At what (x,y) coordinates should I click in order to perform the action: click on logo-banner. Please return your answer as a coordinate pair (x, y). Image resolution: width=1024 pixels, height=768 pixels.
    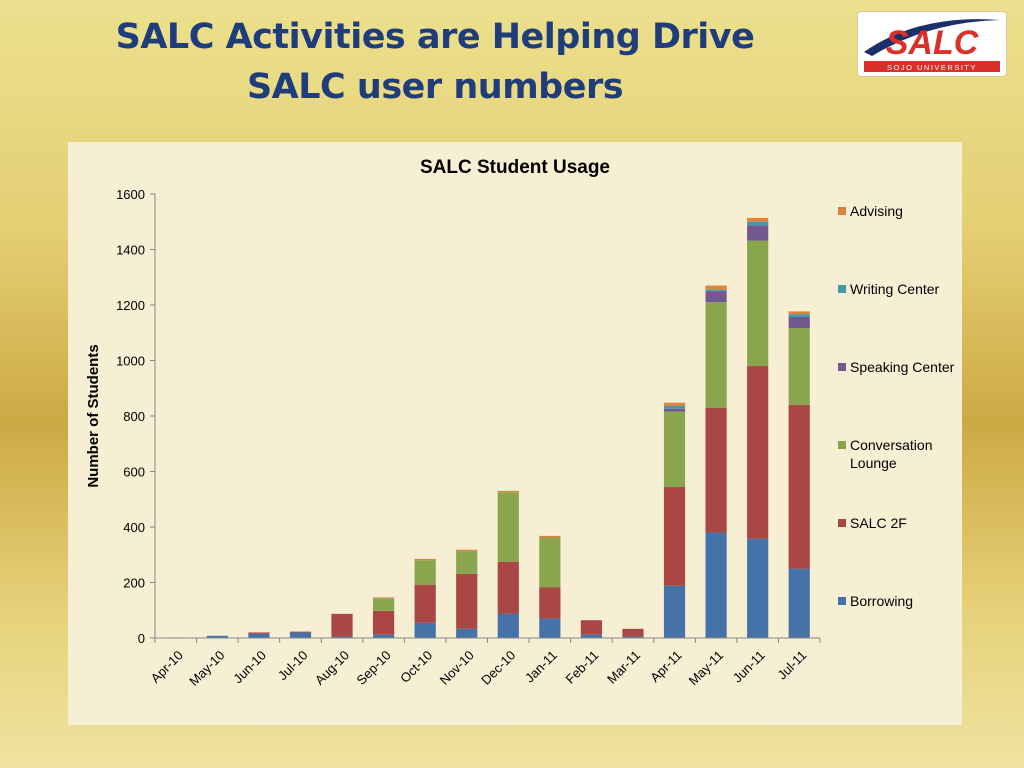
    Looking at the image, I should click on (932, 66).